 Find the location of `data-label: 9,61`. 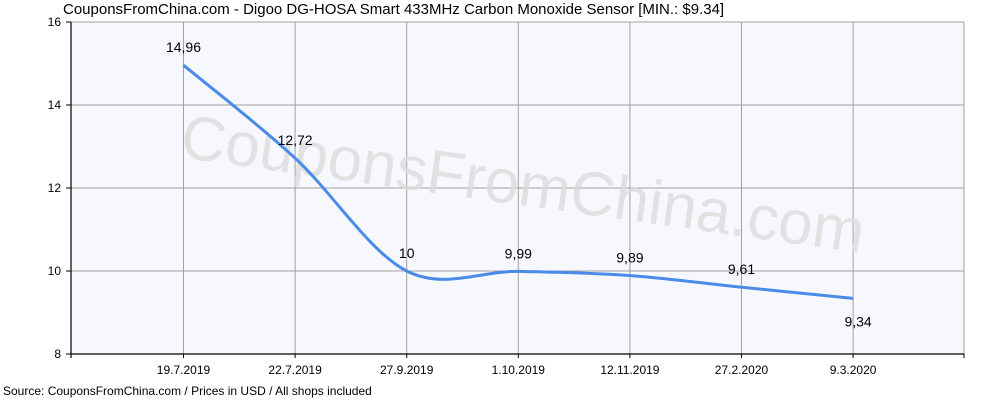

data-label: 9,61 is located at coordinates (741, 269).